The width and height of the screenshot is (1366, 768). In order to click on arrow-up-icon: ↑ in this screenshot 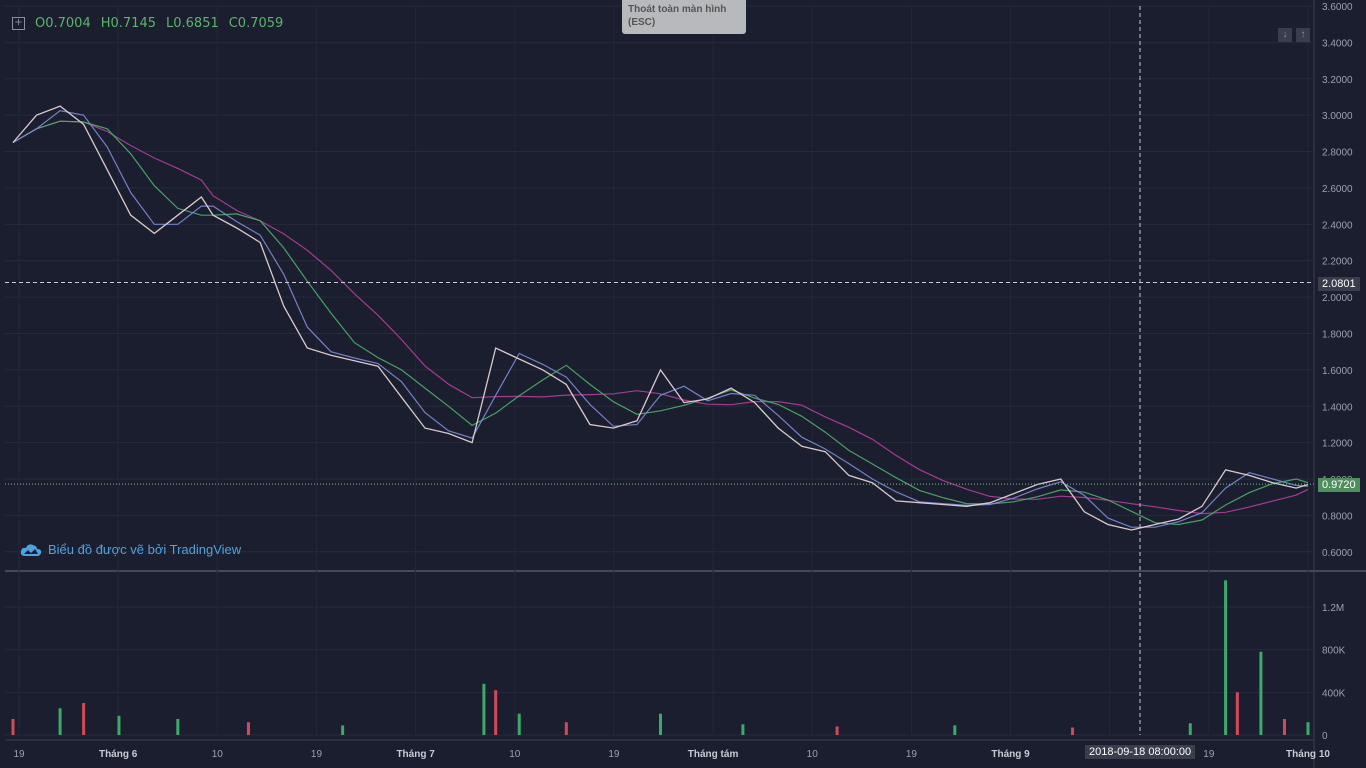, I will do `click(1303, 35)`.